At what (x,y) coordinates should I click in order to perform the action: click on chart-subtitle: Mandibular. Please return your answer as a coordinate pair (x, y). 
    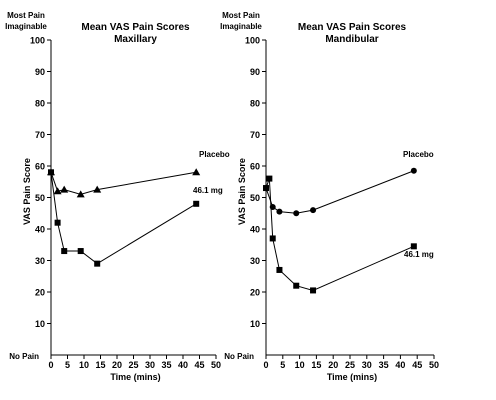
    Looking at the image, I should click on (351, 39).